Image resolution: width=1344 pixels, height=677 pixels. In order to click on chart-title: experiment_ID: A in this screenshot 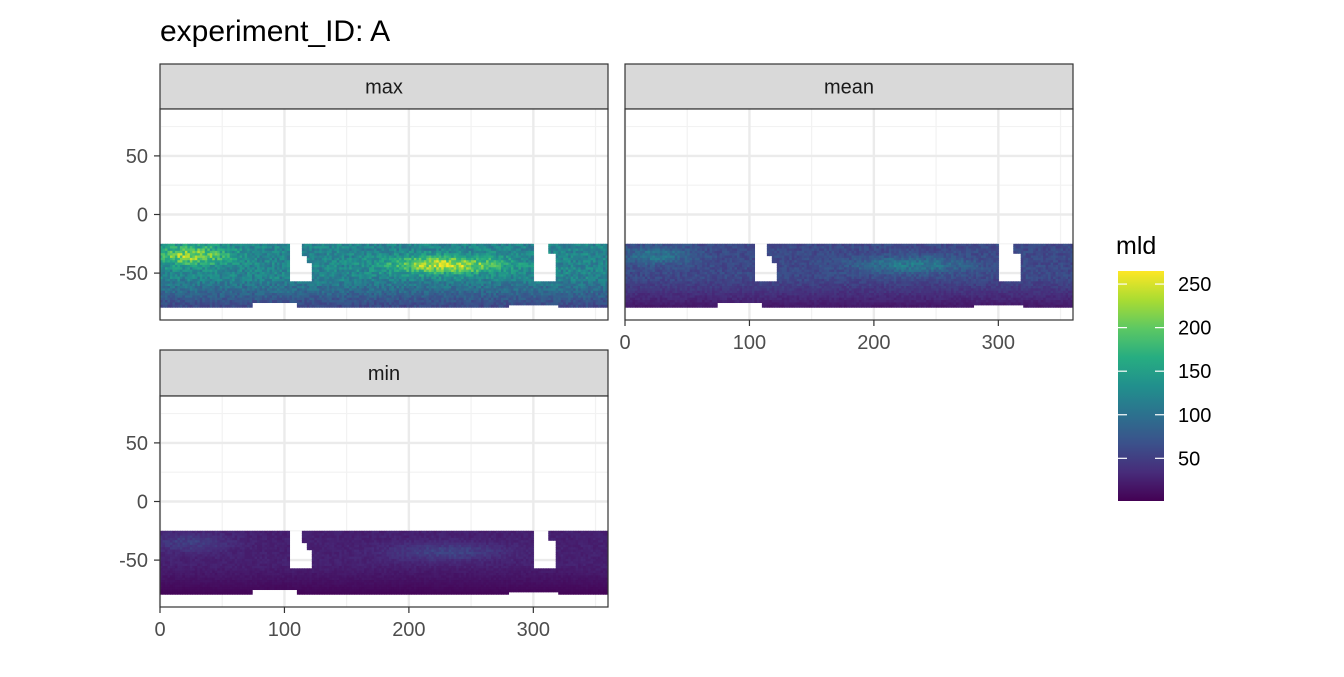, I will do `click(275, 31)`.